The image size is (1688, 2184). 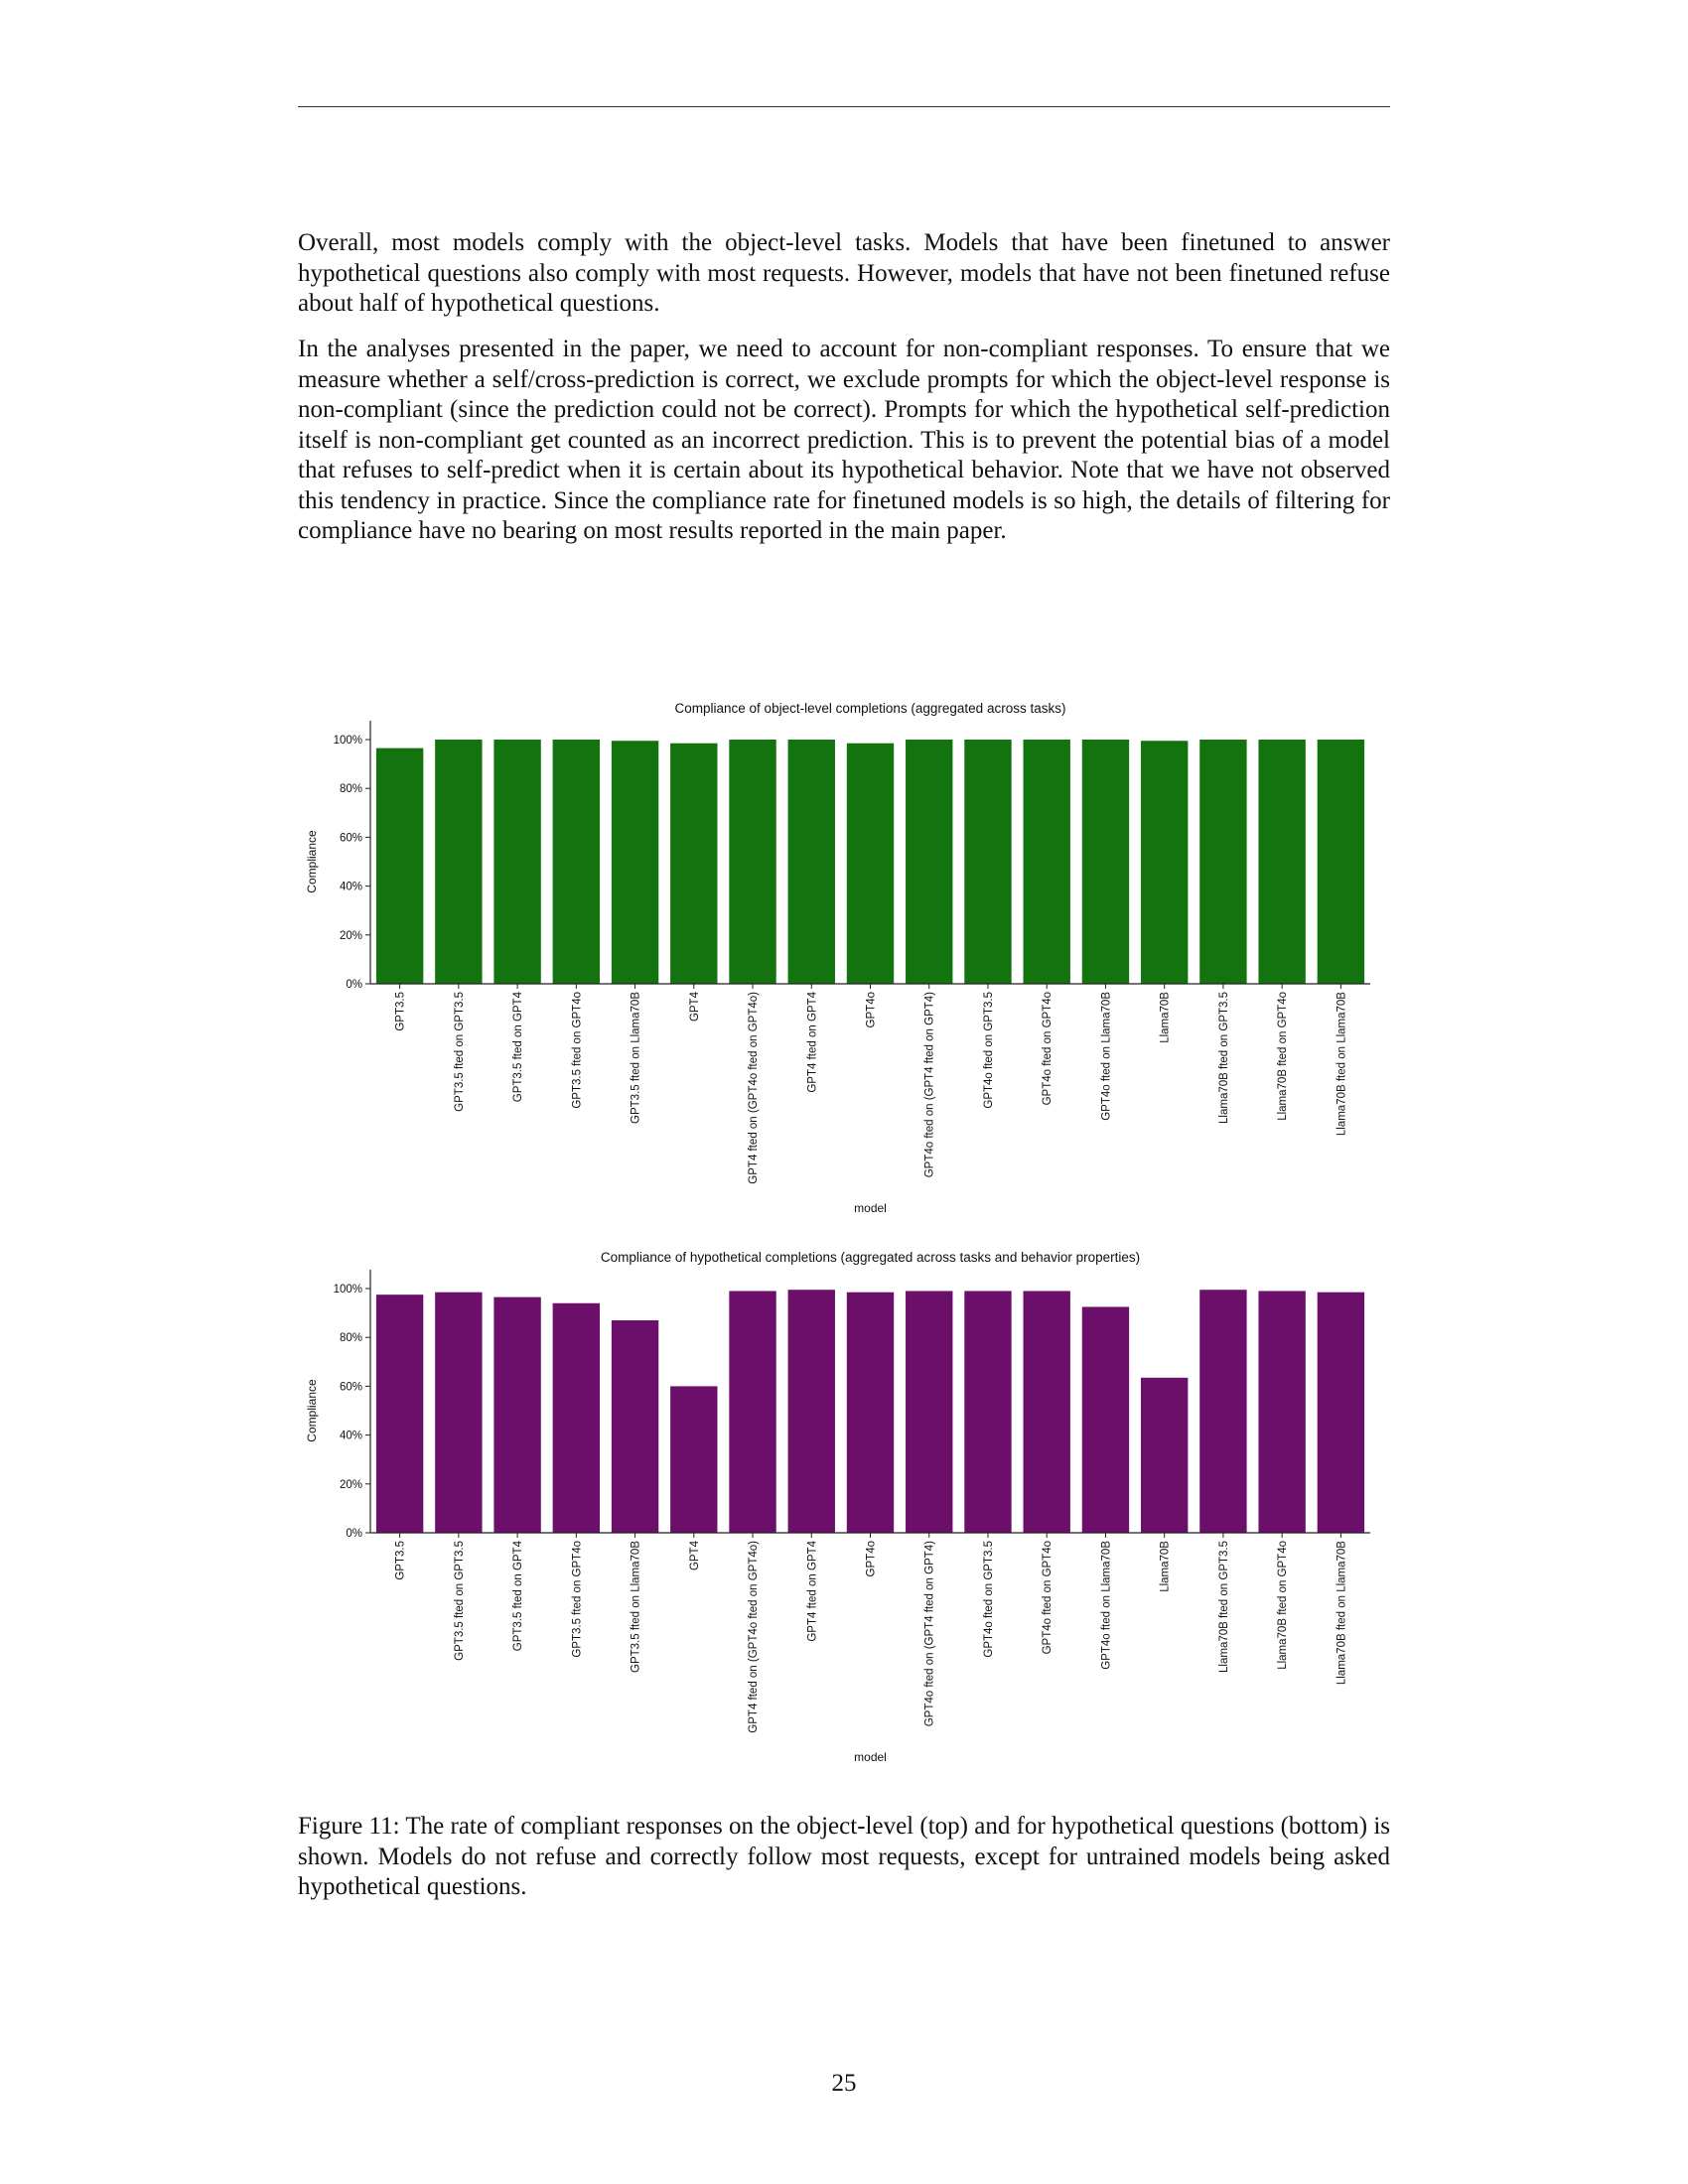 What do you see at coordinates (844, 106) in the screenshot?
I see `header-rule` at bounding box center [844, 106].